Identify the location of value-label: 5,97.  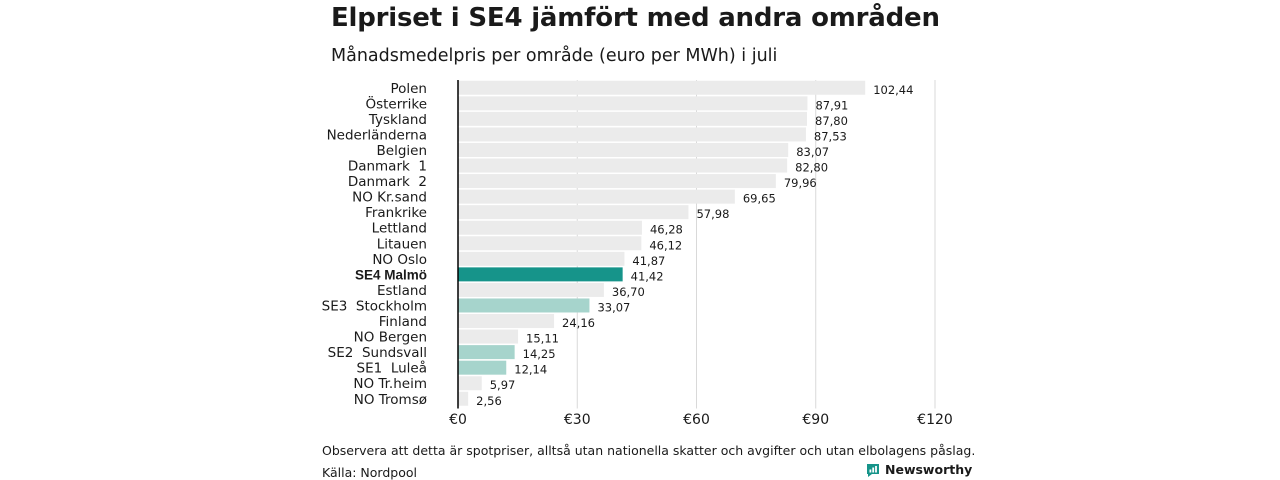
(503, 385).